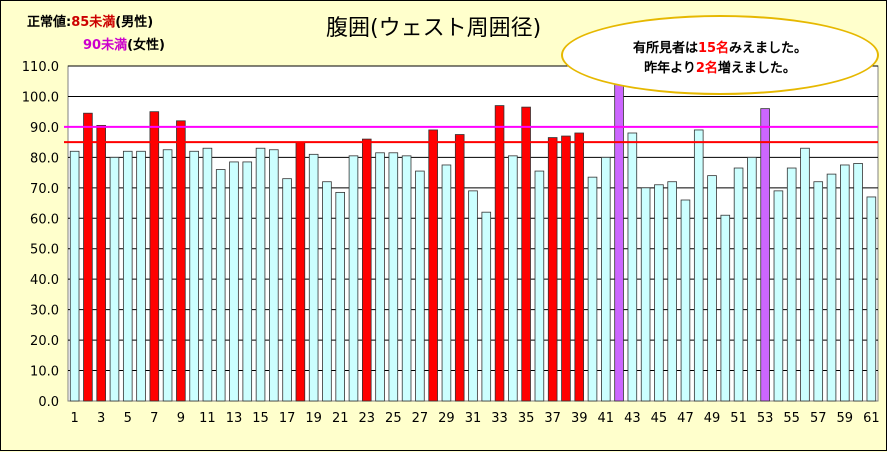 The image size is (887, 452). What do you see at coordinates (146, 45) in the screenshot?
I see `female-label: (女性)` at bounding box center [146, 45].